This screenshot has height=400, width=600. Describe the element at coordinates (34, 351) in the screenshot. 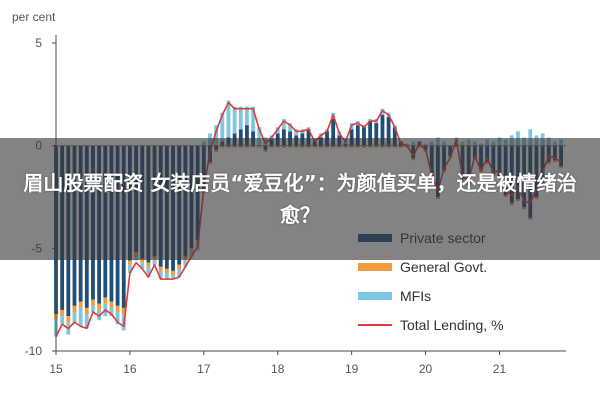

I see `y-tick-label: -10` at that location.